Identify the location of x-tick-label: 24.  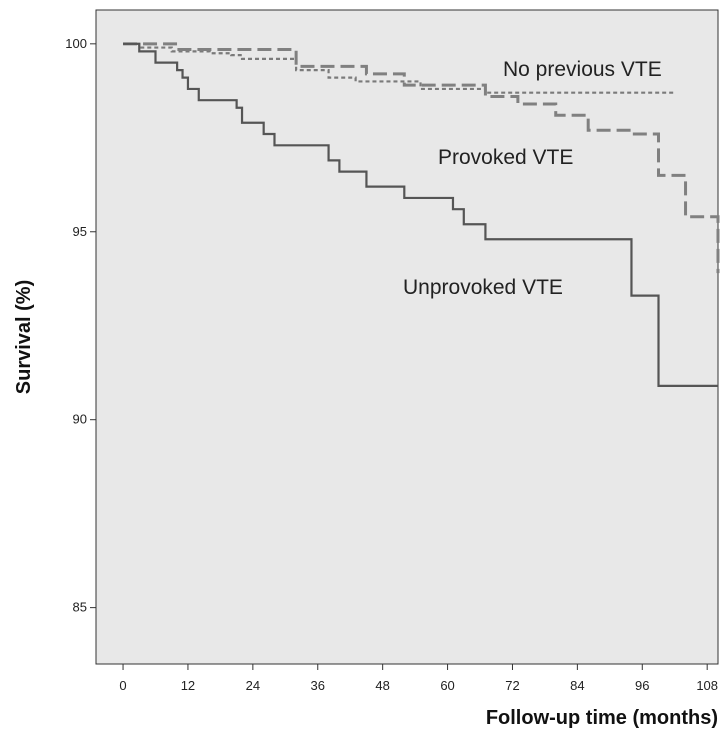
(253, 685).